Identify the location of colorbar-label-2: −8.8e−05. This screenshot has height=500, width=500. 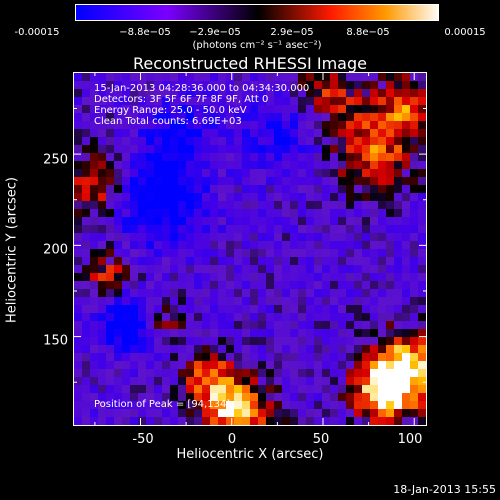
(145, 32).